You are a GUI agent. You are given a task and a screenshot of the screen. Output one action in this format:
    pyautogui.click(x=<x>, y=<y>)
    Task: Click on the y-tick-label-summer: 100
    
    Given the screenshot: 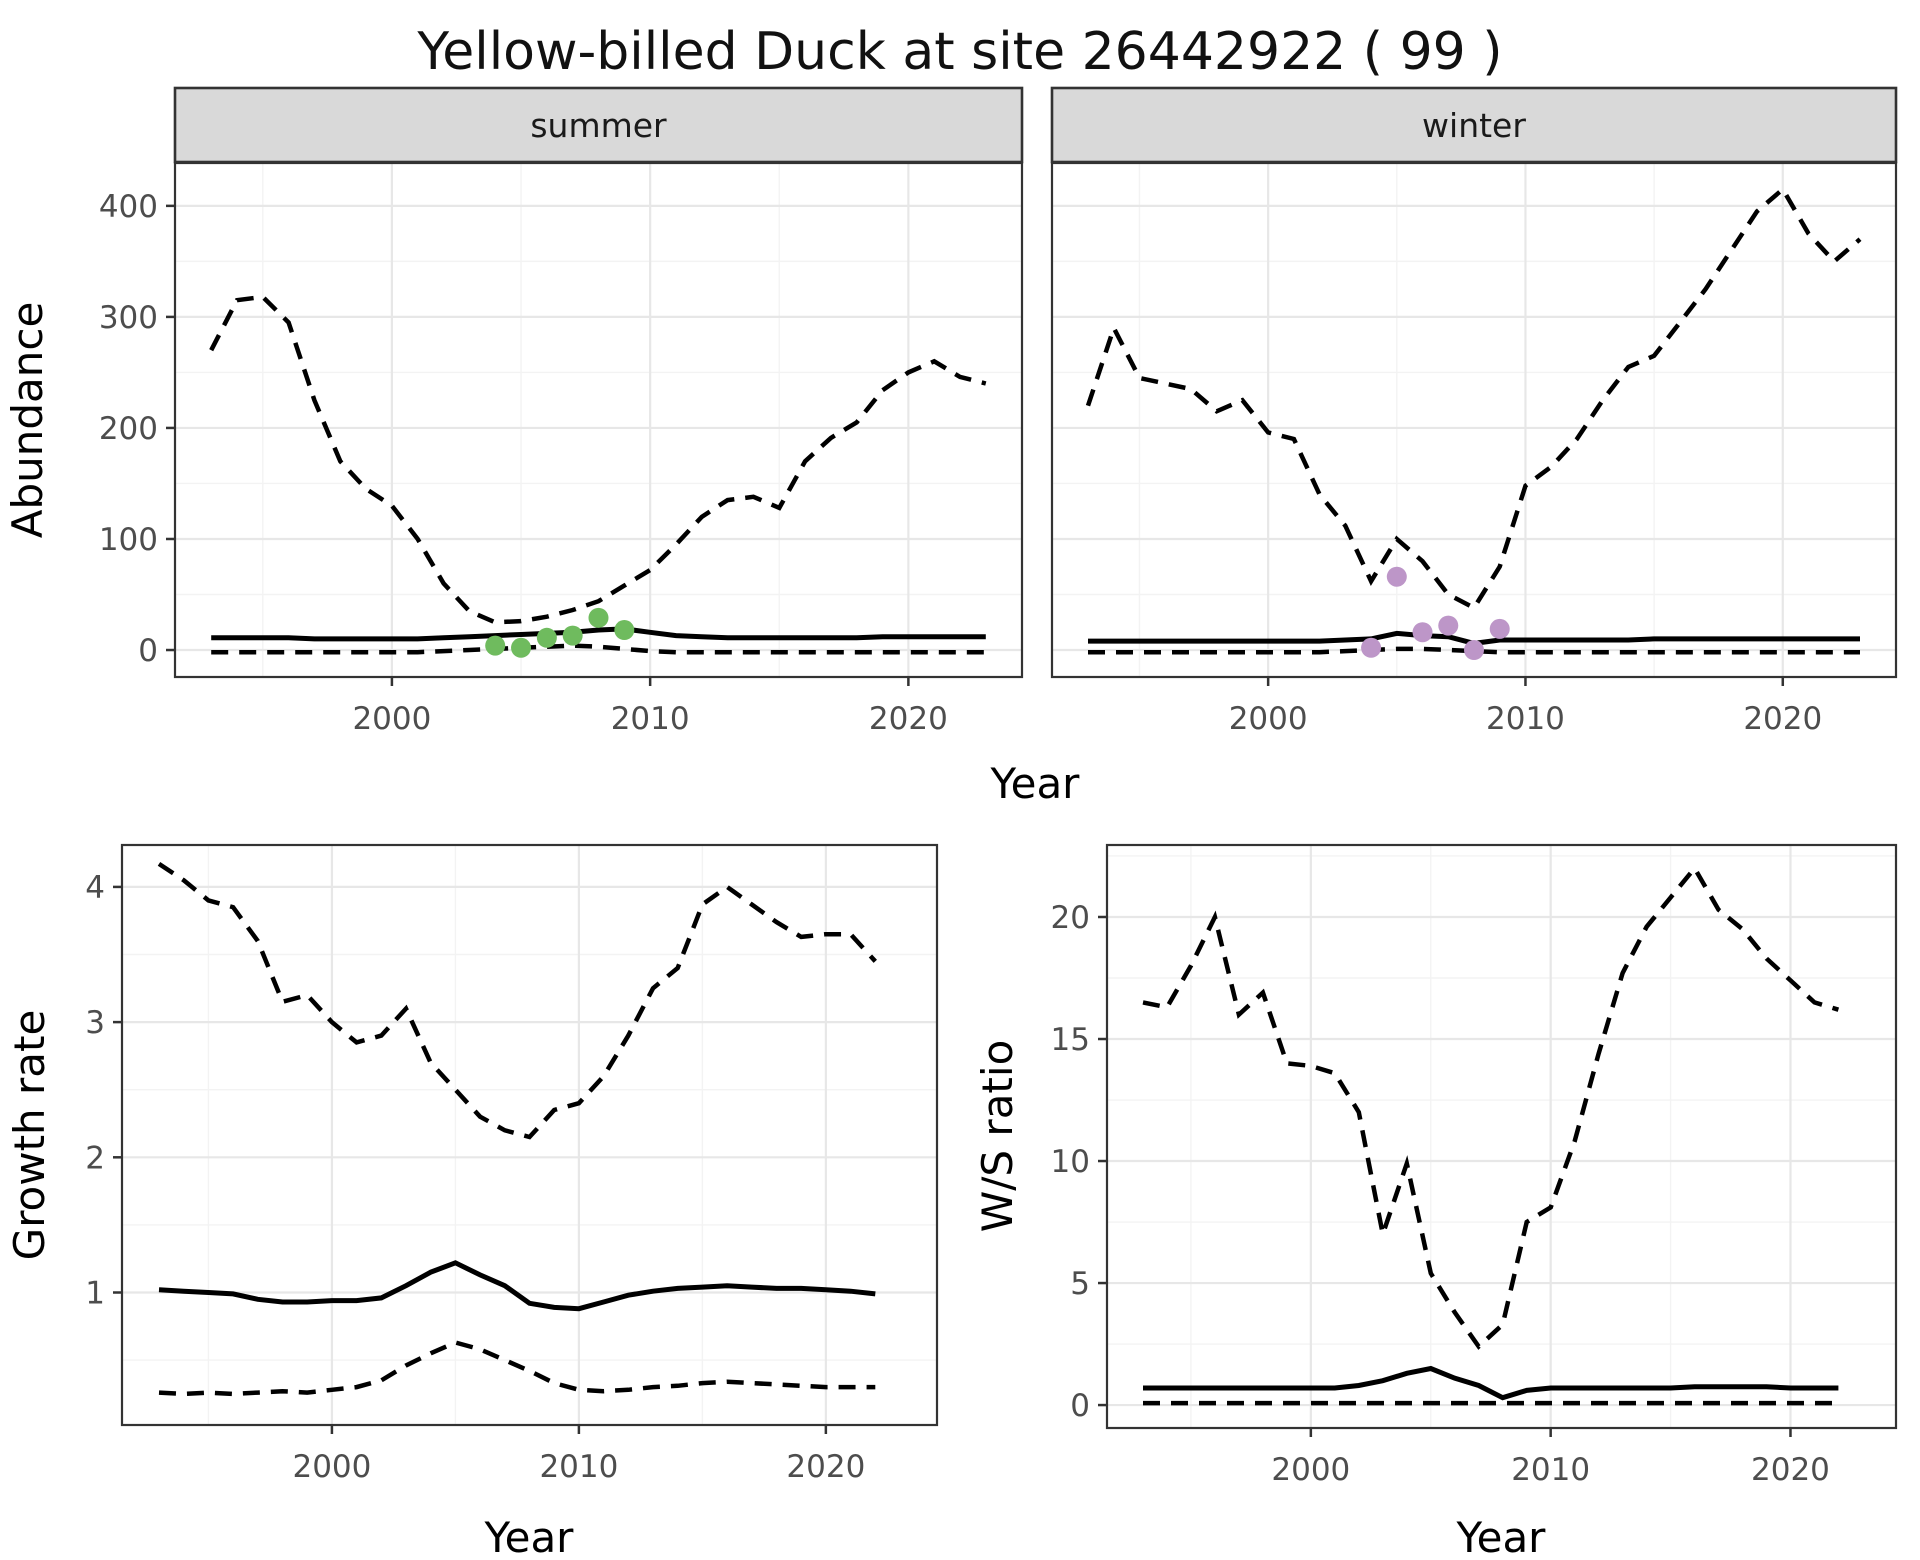 What is the action you would take?
    pyautogui.click(x=128, y=540)
    